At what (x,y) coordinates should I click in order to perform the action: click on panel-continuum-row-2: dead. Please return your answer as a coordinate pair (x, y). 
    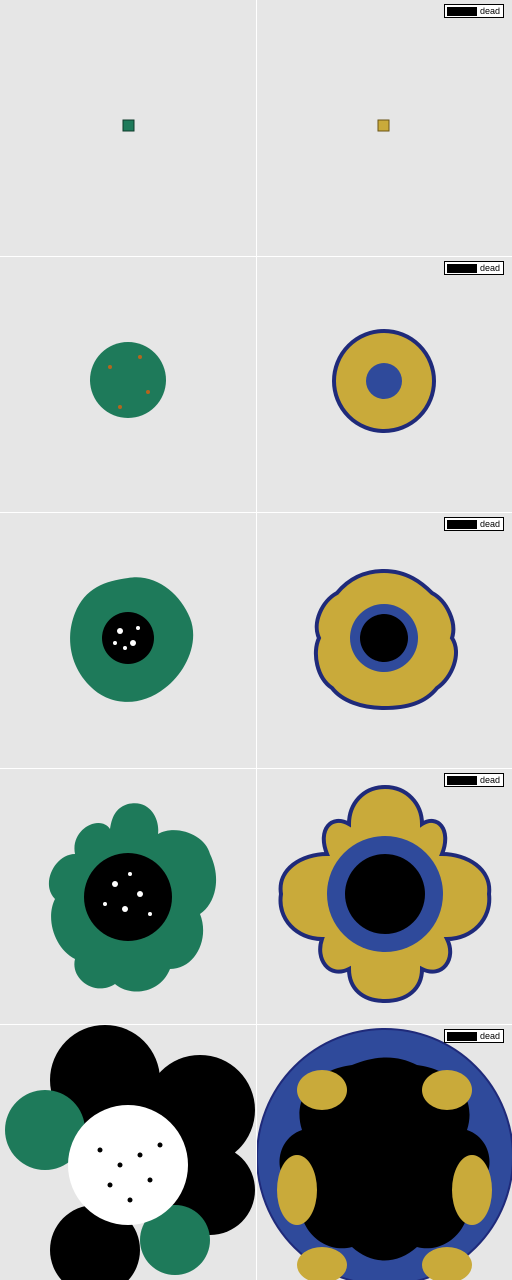
    Looking at the image, I should click on (384, 384).